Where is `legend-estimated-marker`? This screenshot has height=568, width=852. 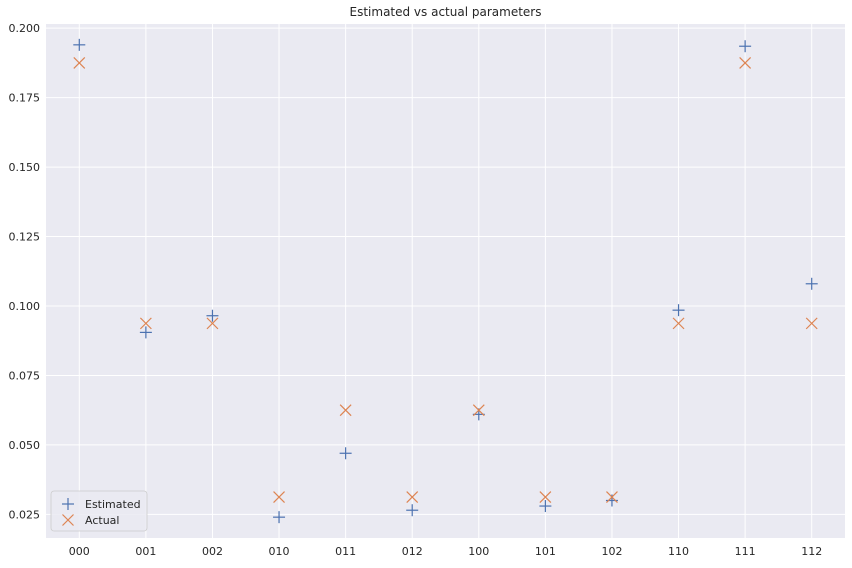 legend-estimated-marker is located at coordinates (68, 504).